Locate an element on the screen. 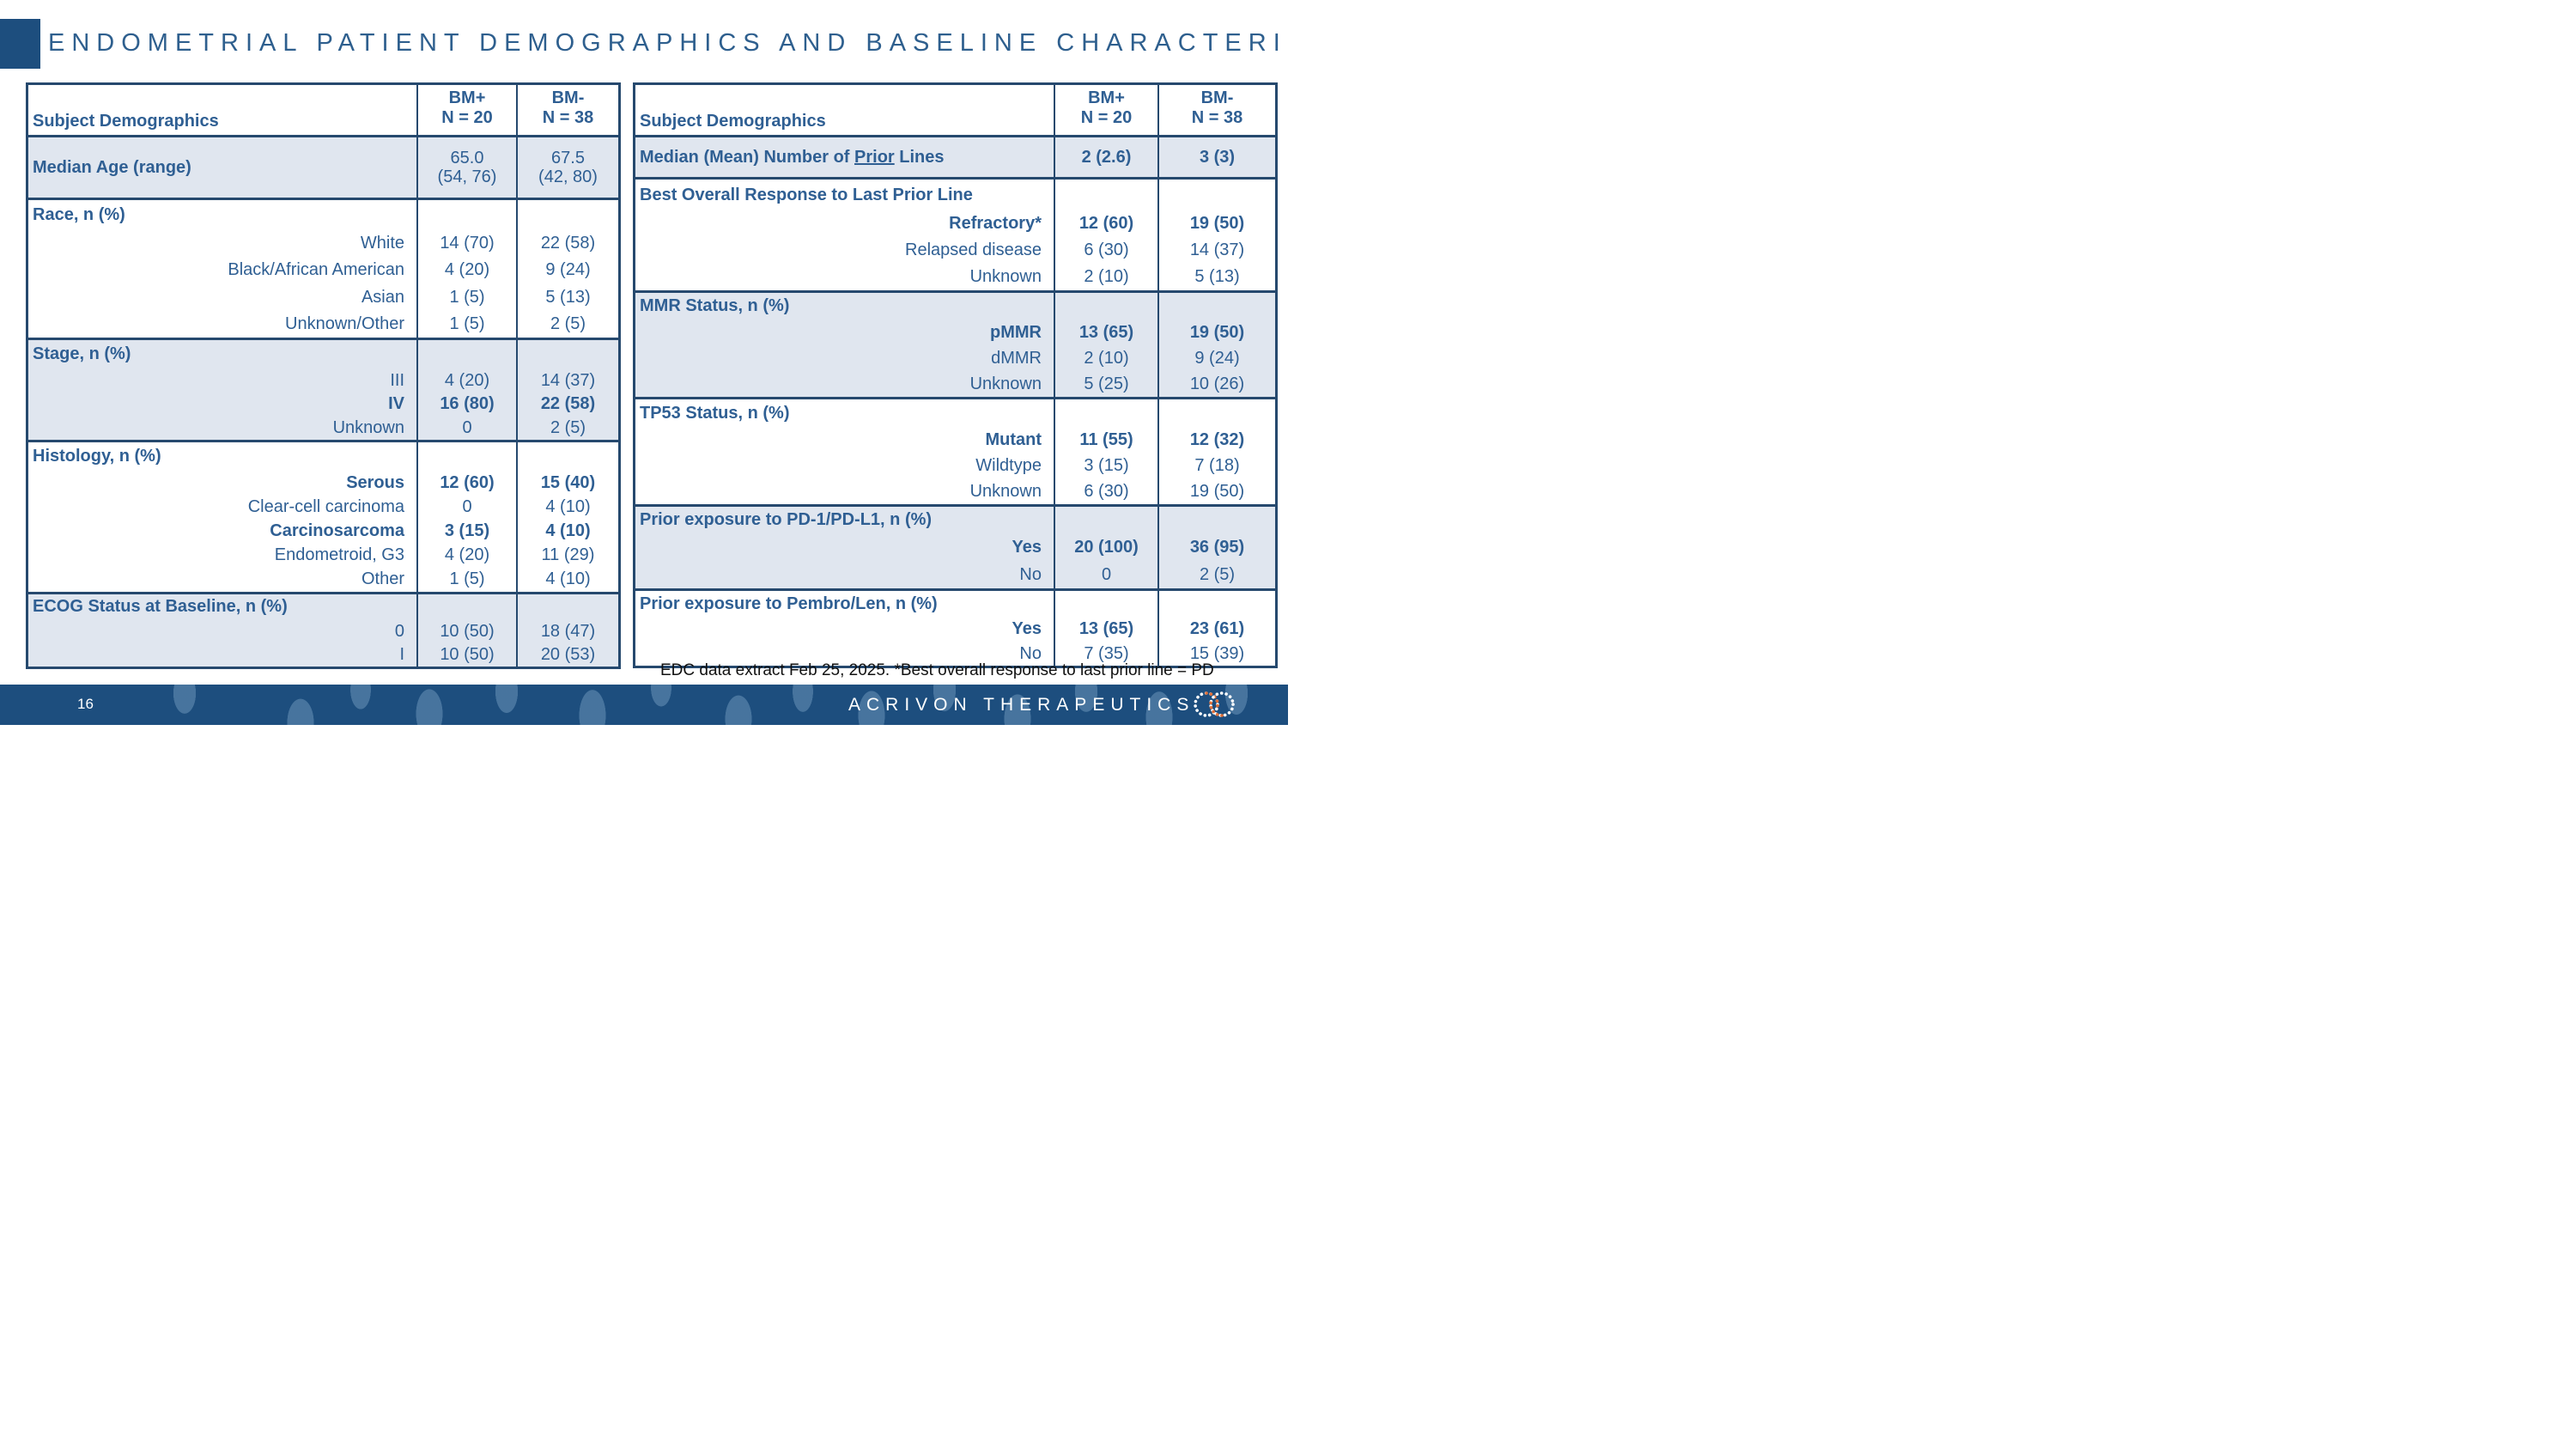 This screenshot has width=2576, height=1449. table-row: Unknown 2 (10) 5 (13) is located at coordinates (955, 277).